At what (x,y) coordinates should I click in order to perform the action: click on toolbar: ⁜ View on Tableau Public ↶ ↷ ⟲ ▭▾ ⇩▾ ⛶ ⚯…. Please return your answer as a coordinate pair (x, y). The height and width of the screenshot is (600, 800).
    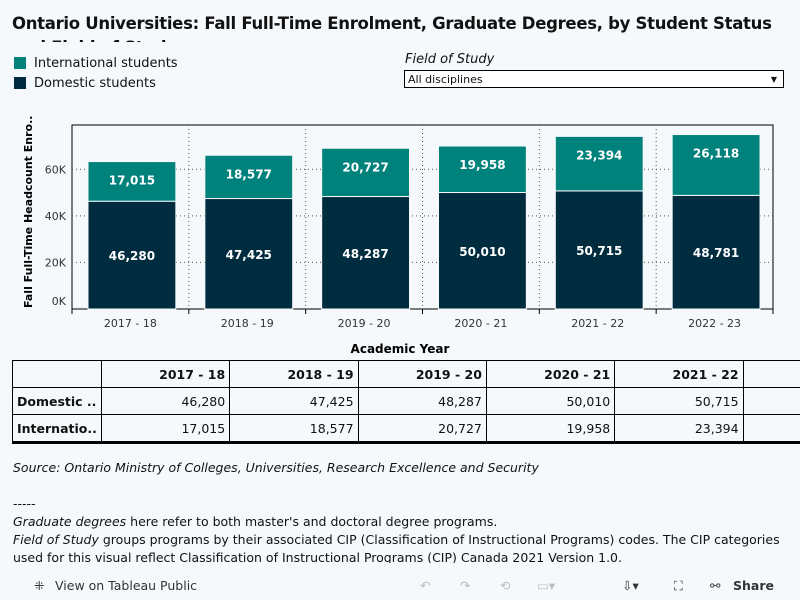
    Looking at the image, I should click on (400, 586).